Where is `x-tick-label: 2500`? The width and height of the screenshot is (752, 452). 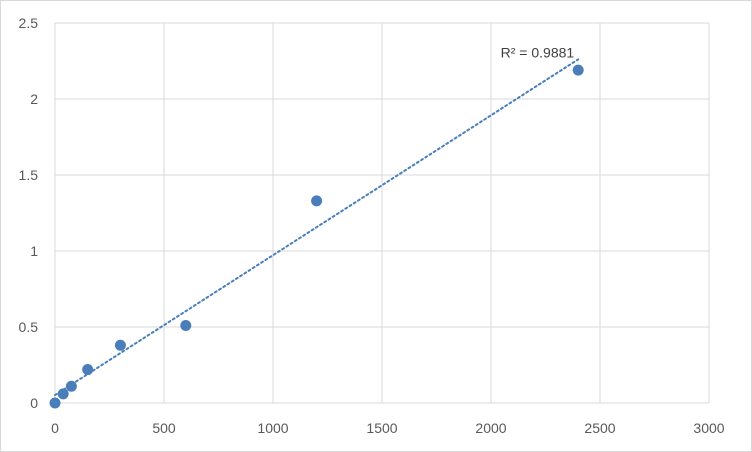
x-tick-label: 2500 is located at coordinates (599, 428).